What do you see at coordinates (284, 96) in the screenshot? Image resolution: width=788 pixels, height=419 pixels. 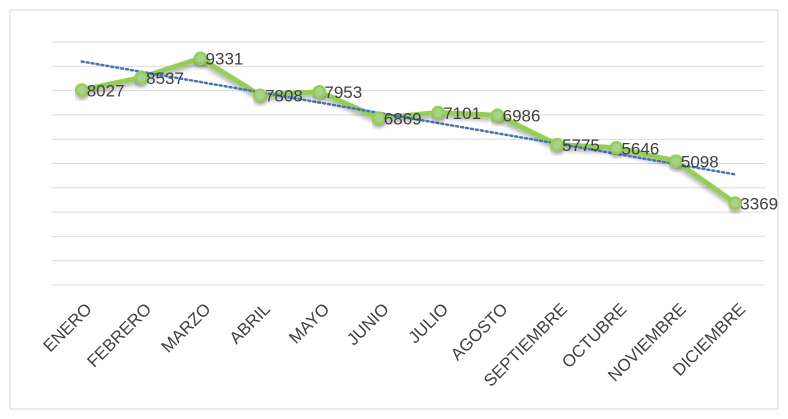 I see `data-label: 7808` at bounding box center [284, 96].